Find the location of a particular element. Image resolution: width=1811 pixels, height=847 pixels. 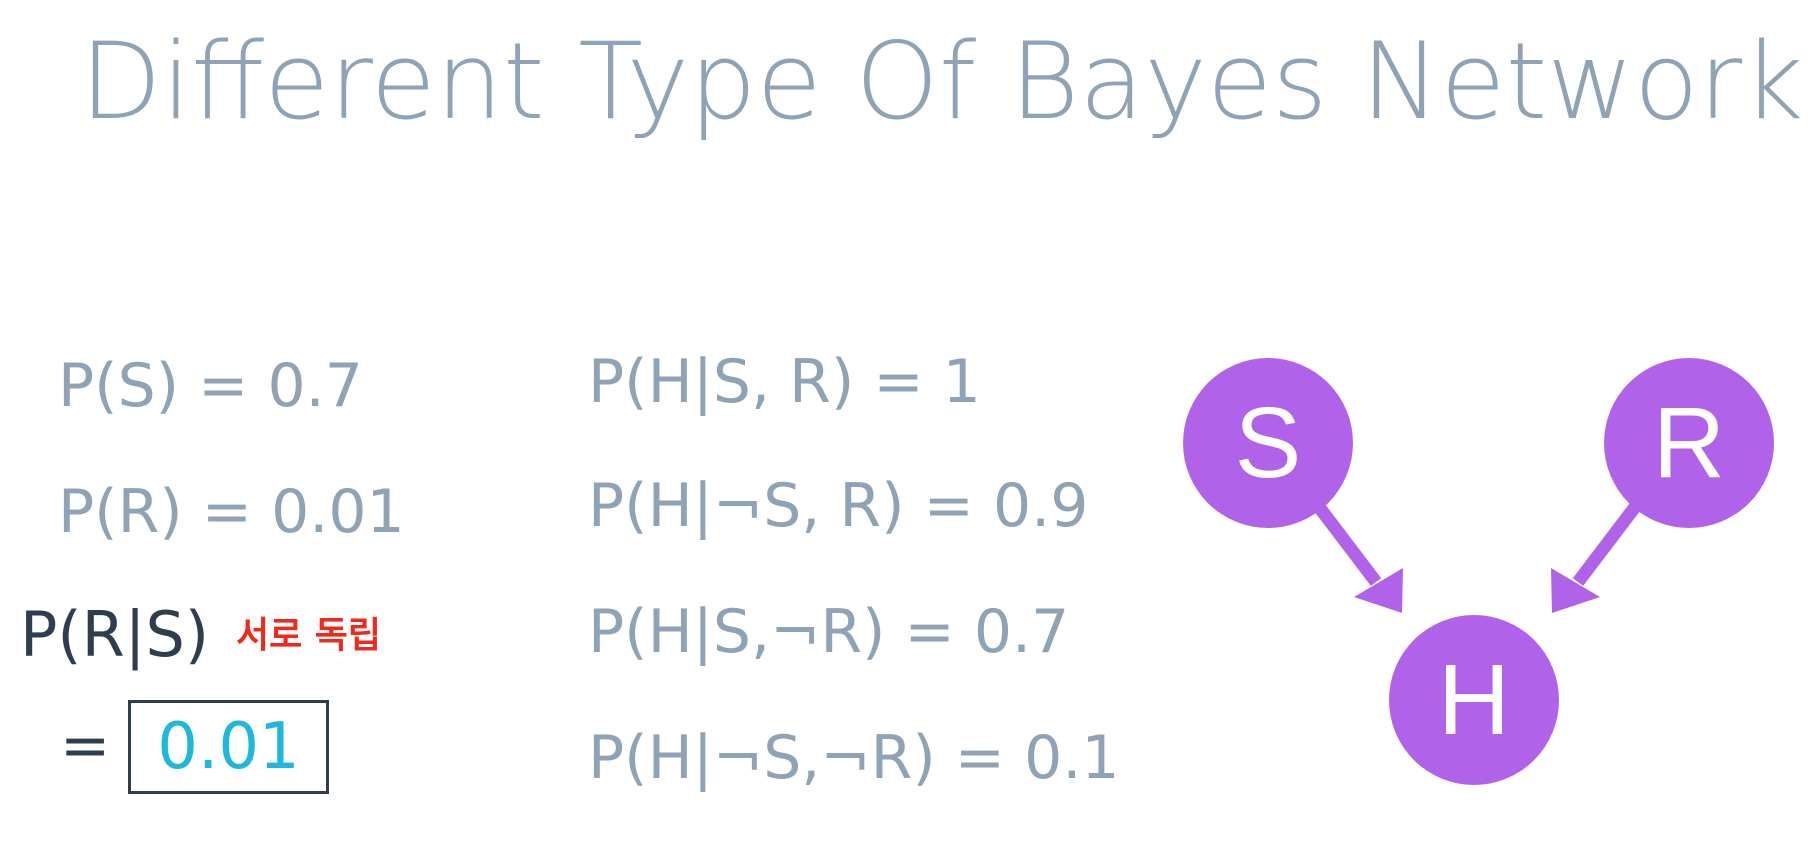

node-h: H is located at coordinates (1474, 700).